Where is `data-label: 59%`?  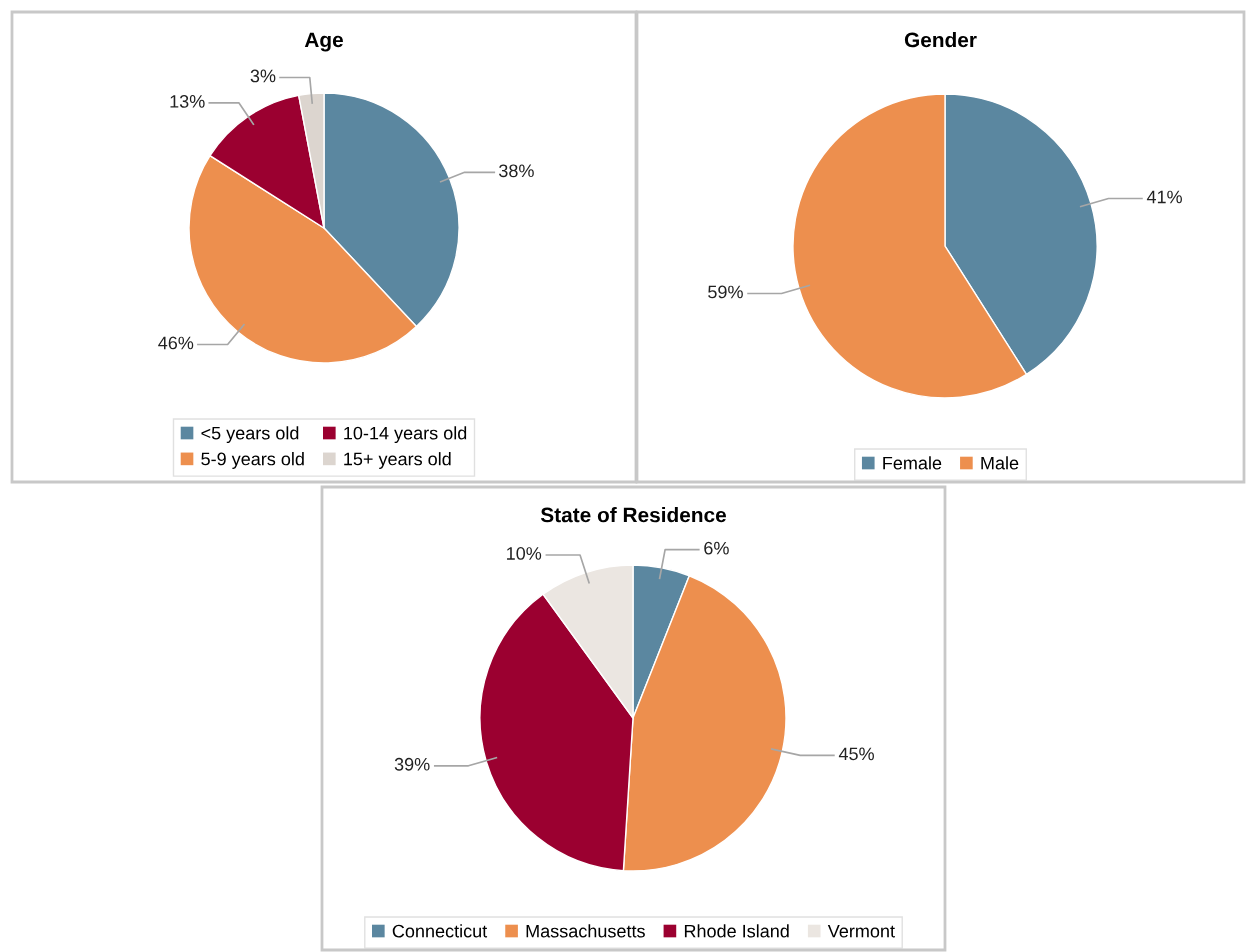 data-label: 59% is located at coordinates (725, 292).